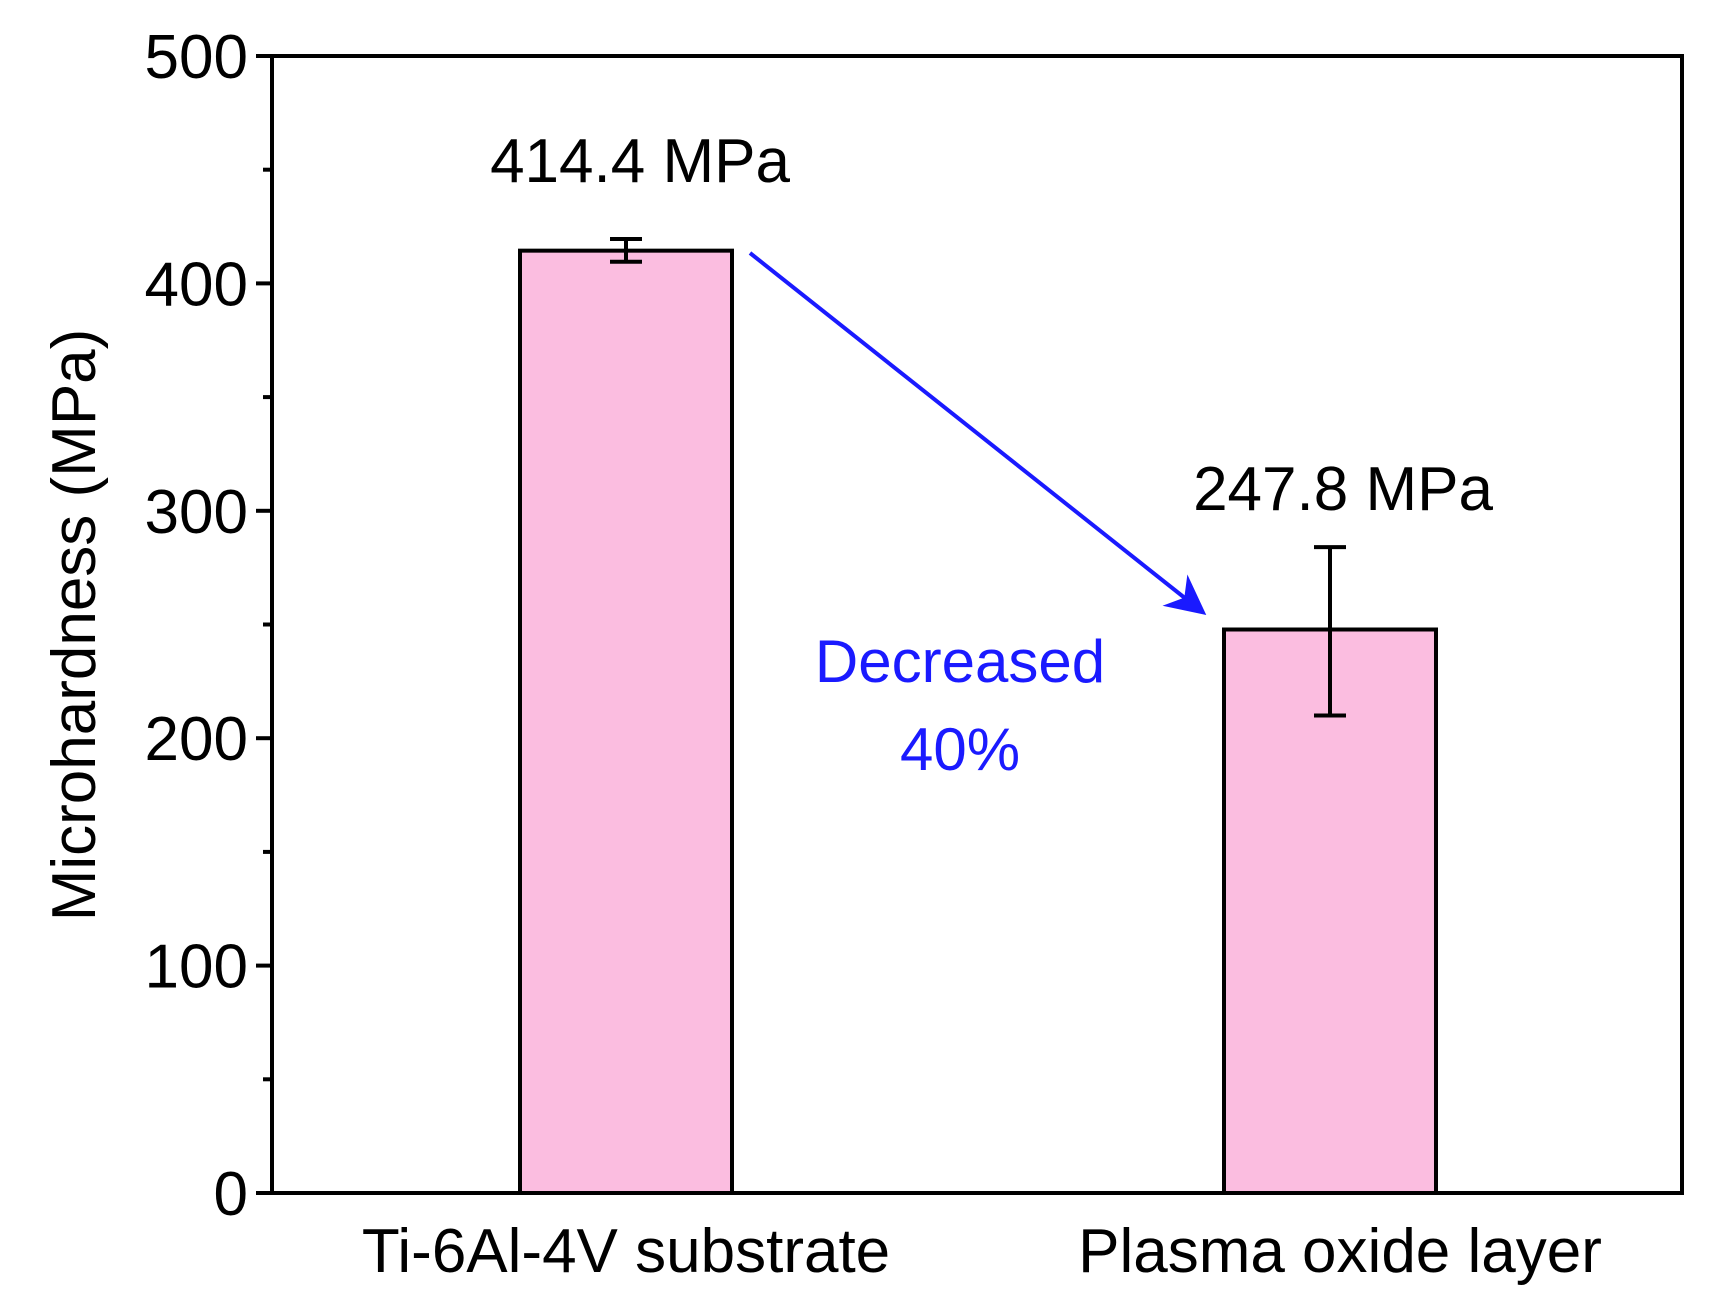 Image resolution: width=1709 pixels, height=1301 pixels. I want to click on value-label-1: 247.8 MPa, so click(1343, 489).